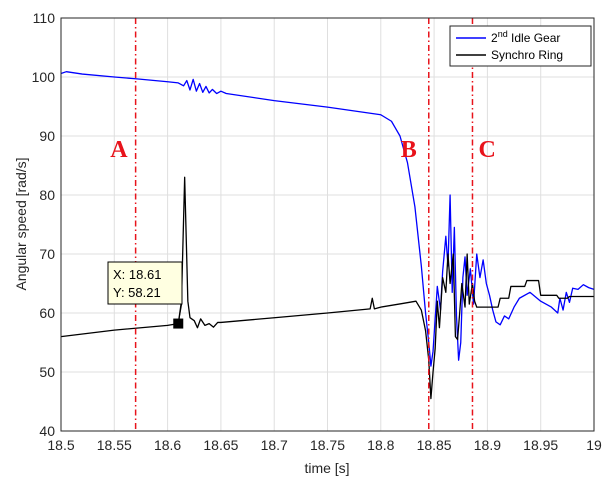 Image resolution: width=613 pixels, height=479 pixels. I want to click on y-tick-label-4: 80, so click(47, 195).